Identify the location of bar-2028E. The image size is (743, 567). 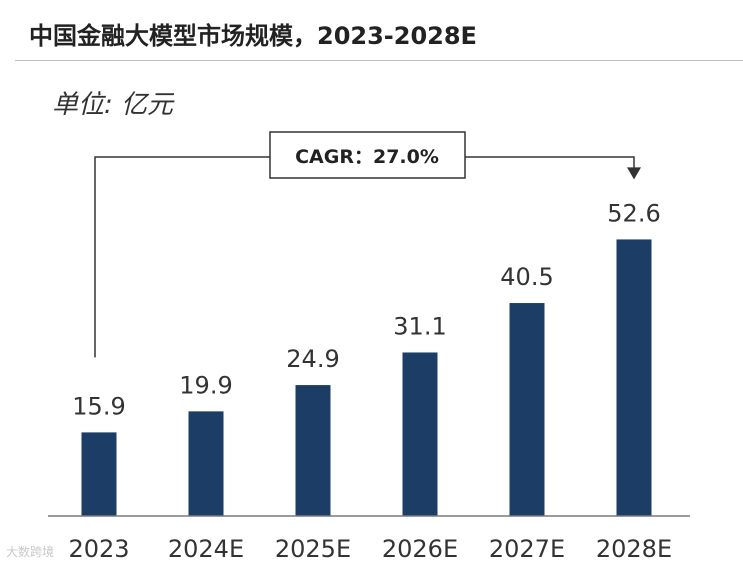
(634, 377).